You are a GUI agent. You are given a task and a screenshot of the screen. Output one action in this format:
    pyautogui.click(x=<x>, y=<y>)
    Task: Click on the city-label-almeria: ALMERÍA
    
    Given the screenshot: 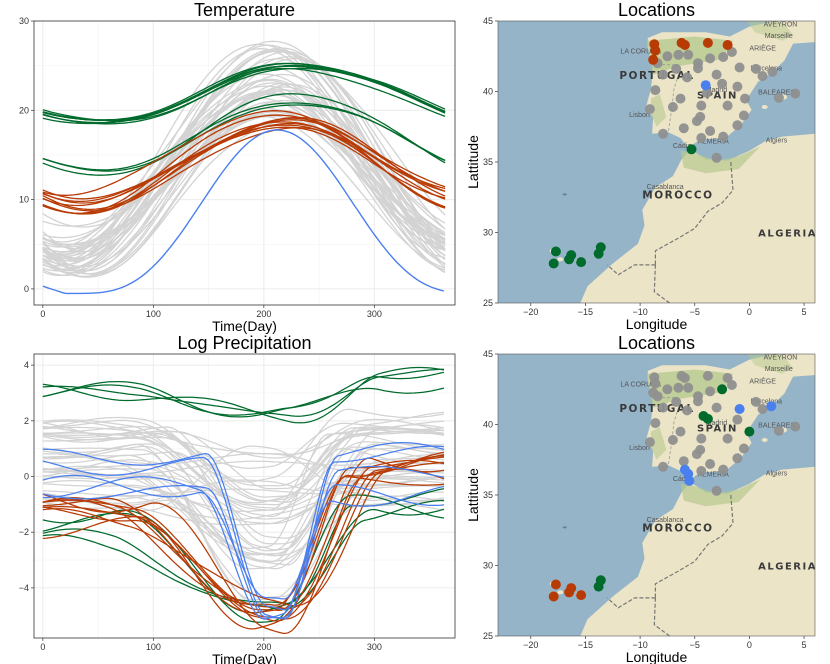 What is the action you would take?
    pyautogui.click(x=713, y=474)
    